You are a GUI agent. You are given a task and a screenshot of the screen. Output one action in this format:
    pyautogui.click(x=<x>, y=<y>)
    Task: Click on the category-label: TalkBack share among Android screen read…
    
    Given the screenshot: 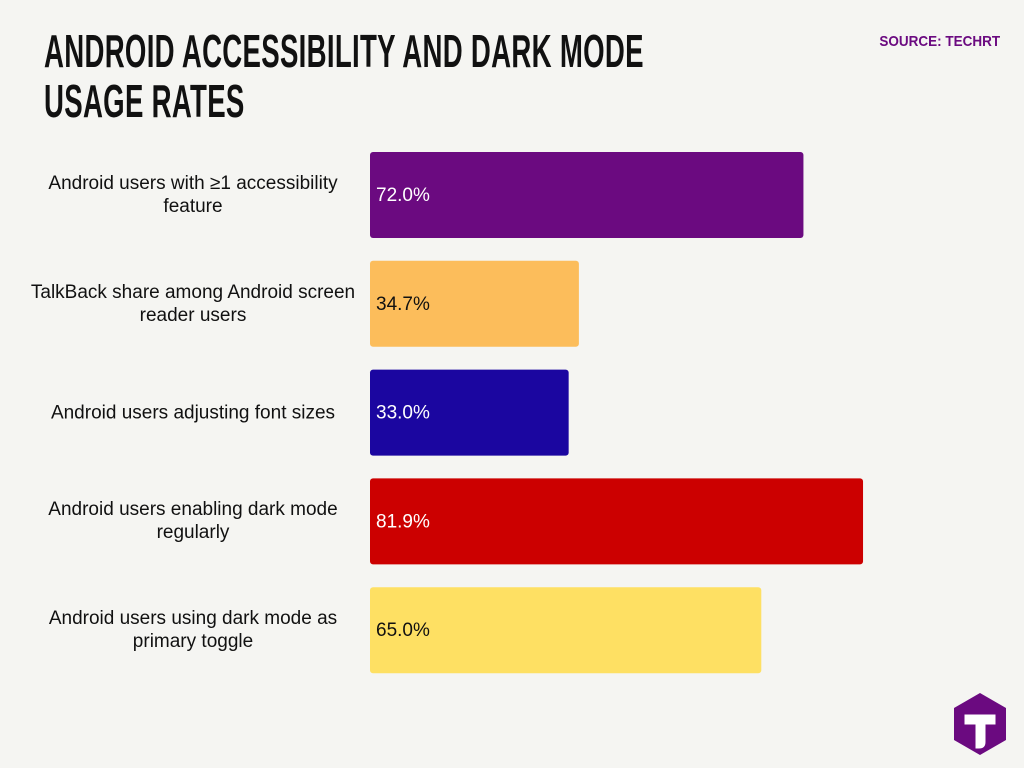 What is the action you would take?
    pyautogui.click(x=193, y=303)
    